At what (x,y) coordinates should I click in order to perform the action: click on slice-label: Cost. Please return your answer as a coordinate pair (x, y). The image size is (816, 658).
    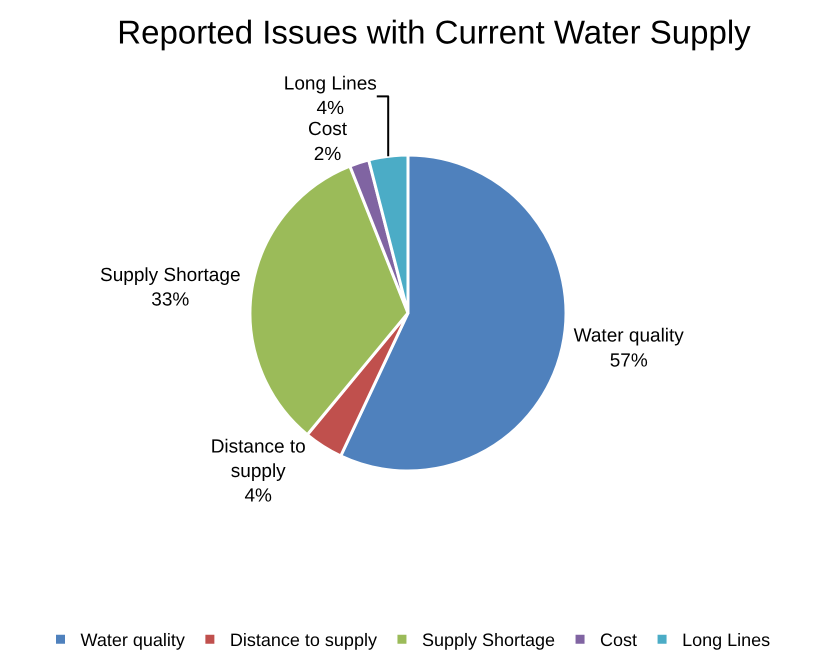
    Looking at the image, I should click on (328, 129).